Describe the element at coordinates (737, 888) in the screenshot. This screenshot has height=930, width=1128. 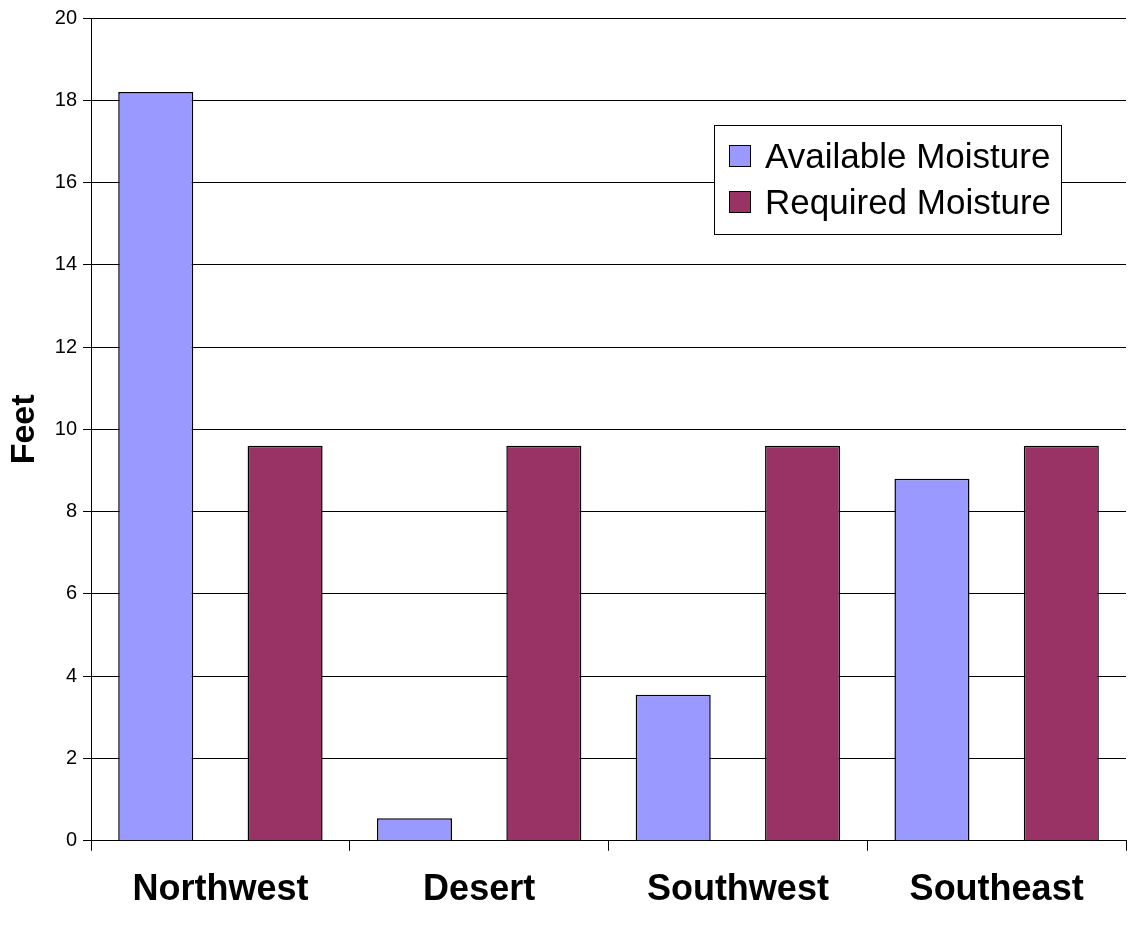
I see `x-tick-label: Southwest` at that location.